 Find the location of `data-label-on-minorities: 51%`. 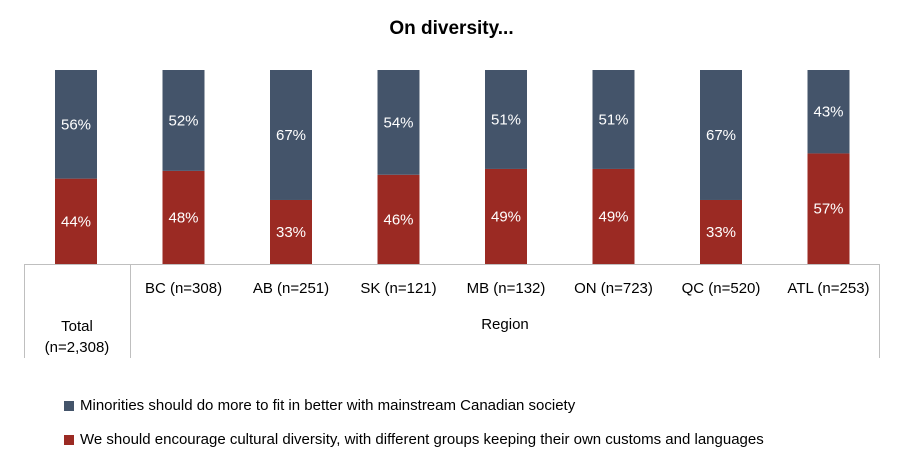

data-label-on-minorities: 51% is located at coordinates (613, 119).